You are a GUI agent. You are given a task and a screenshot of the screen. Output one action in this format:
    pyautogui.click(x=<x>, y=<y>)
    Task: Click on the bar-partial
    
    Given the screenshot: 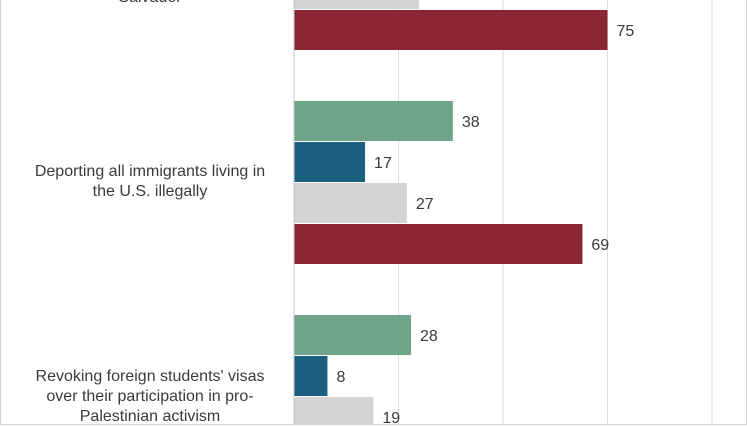 What is the action you would take?
    pyautogui.click(x=356, y=4)
    